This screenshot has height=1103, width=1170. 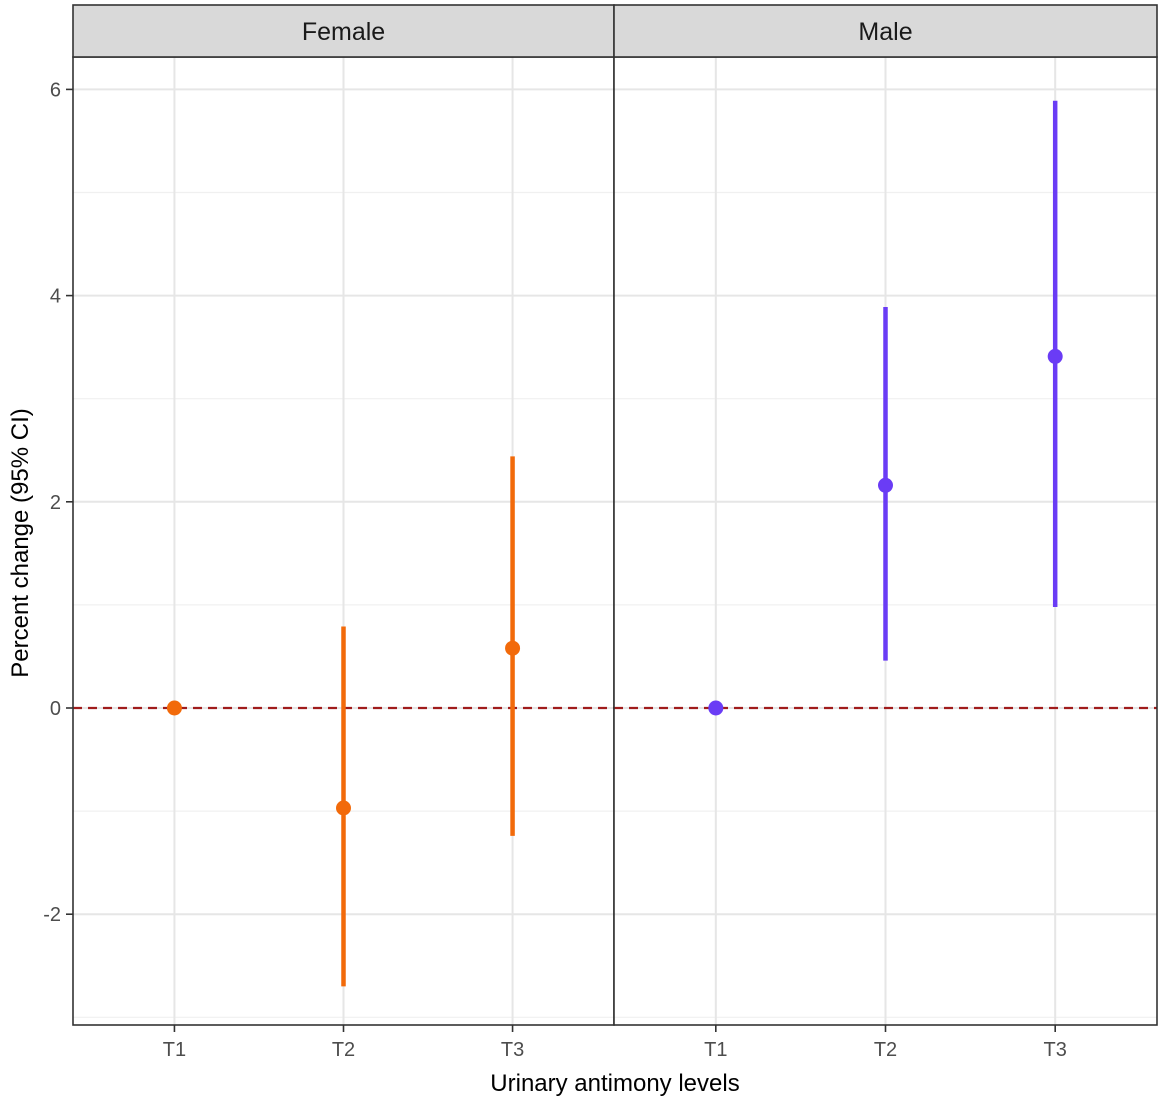 I want to click on facet-strip-male, so click(x=885, y=31).